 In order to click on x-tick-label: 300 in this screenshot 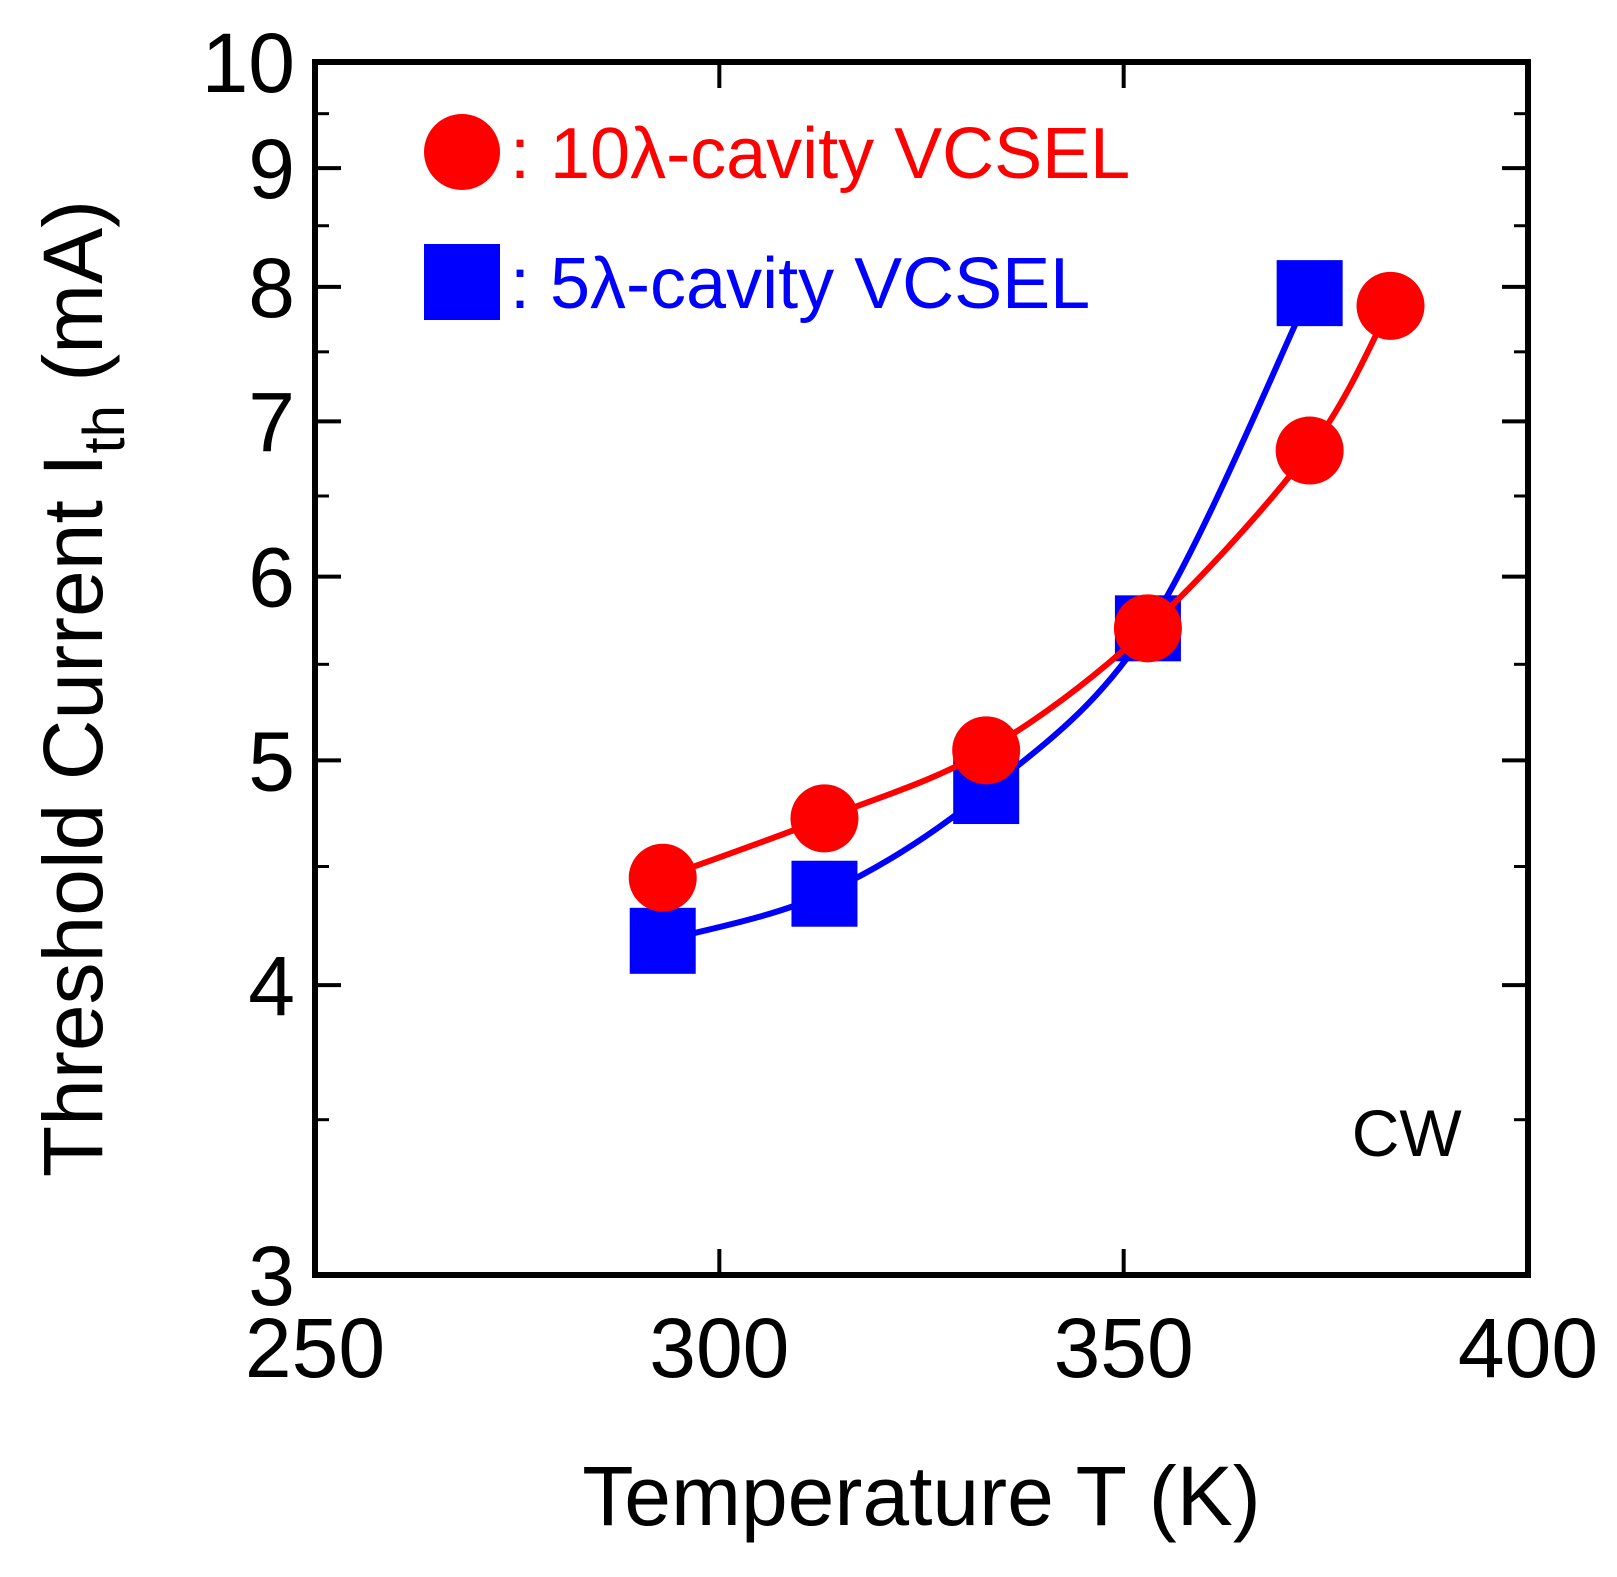, I will do `click(719, 1348)`.